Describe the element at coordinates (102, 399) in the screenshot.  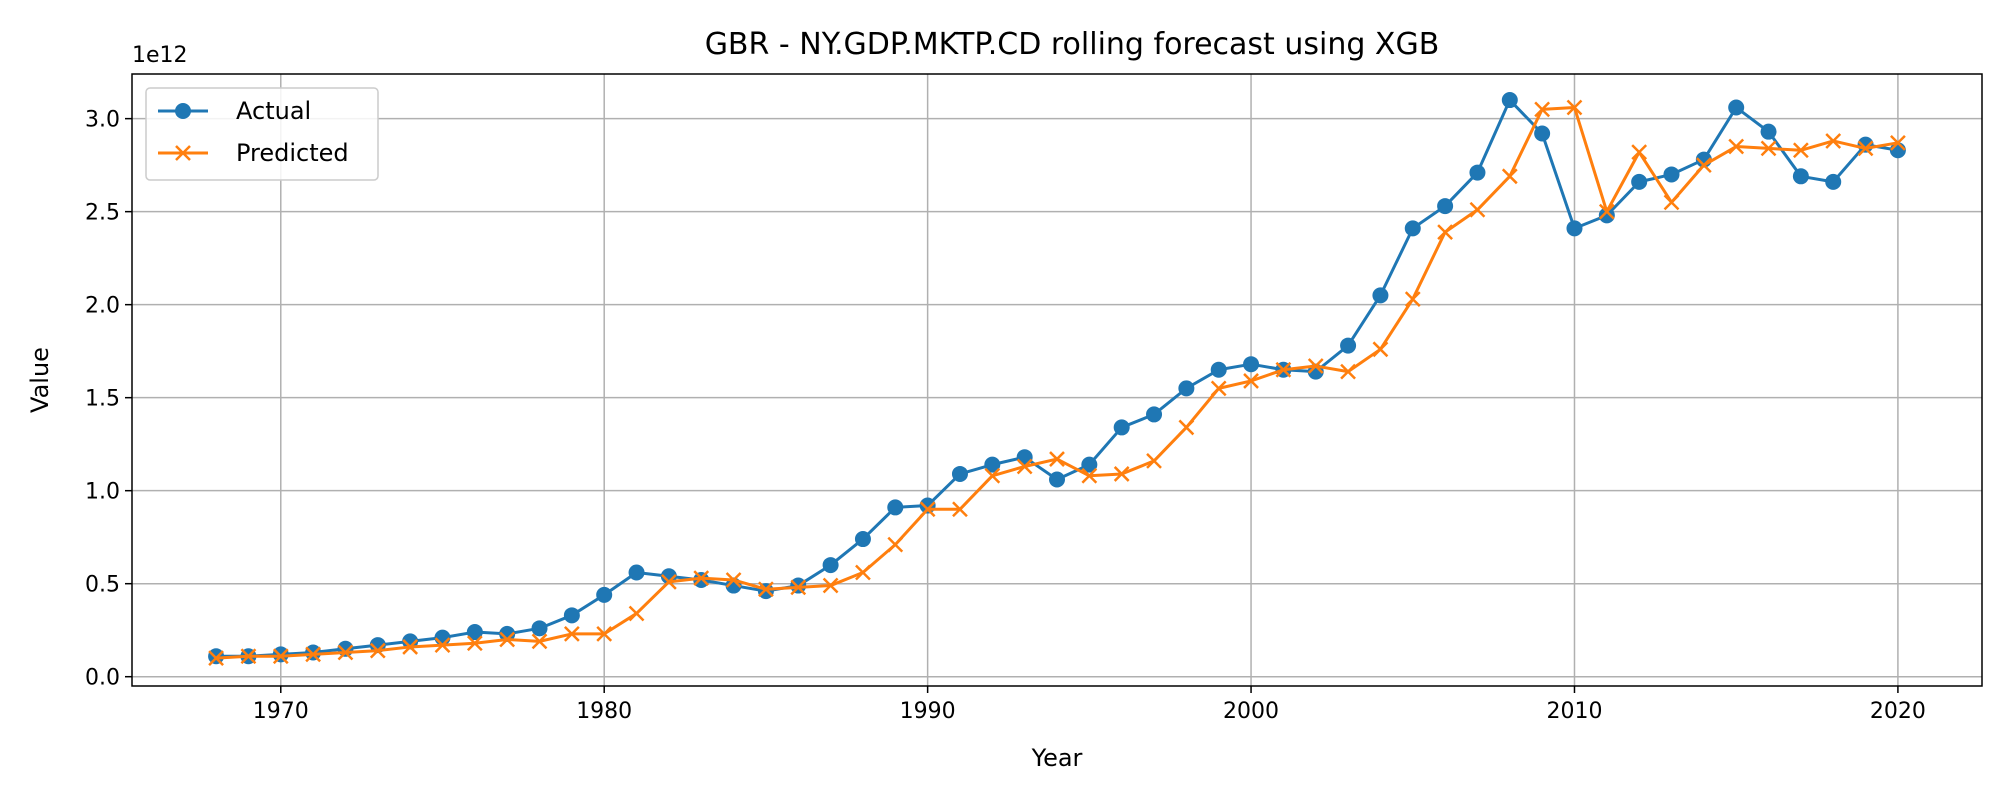
I see `y-tick-label: 1.5` at that location.